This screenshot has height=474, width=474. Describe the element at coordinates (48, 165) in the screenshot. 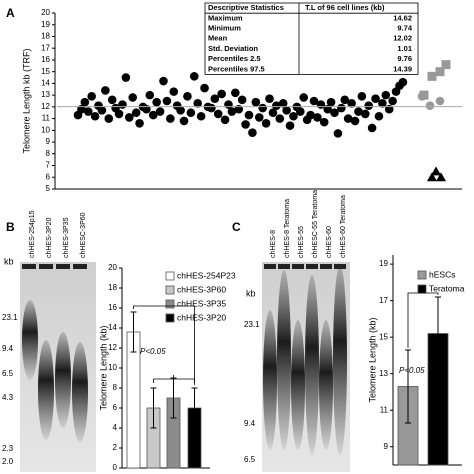

I see `y-tick-label: 7` at that location.